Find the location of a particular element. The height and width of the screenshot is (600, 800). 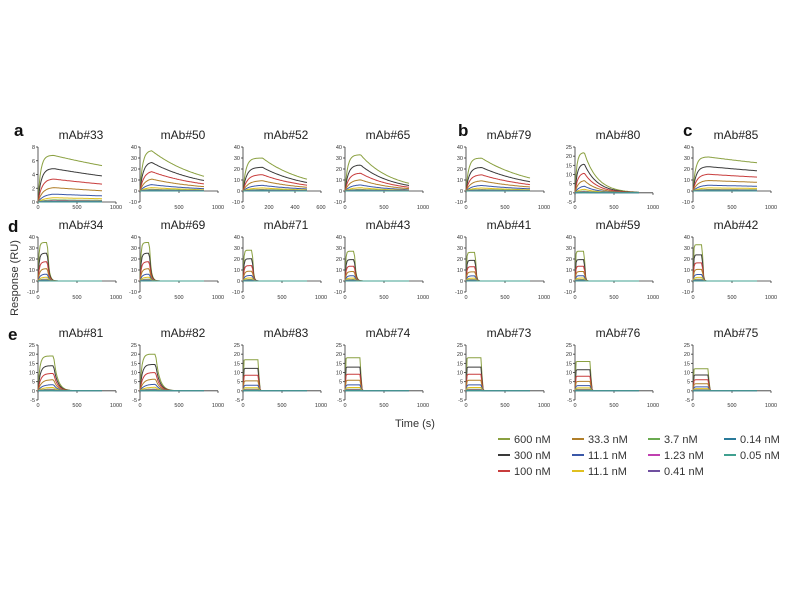

panel-title: mAb#75 is located at coordinates (736, 333).